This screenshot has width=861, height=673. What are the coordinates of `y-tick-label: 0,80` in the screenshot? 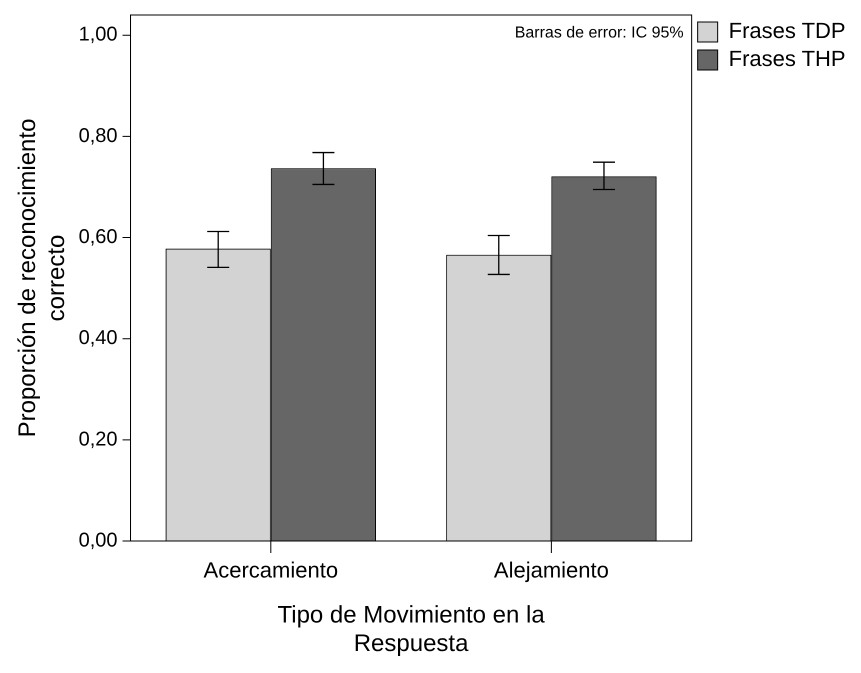 It's located at (98, 135).